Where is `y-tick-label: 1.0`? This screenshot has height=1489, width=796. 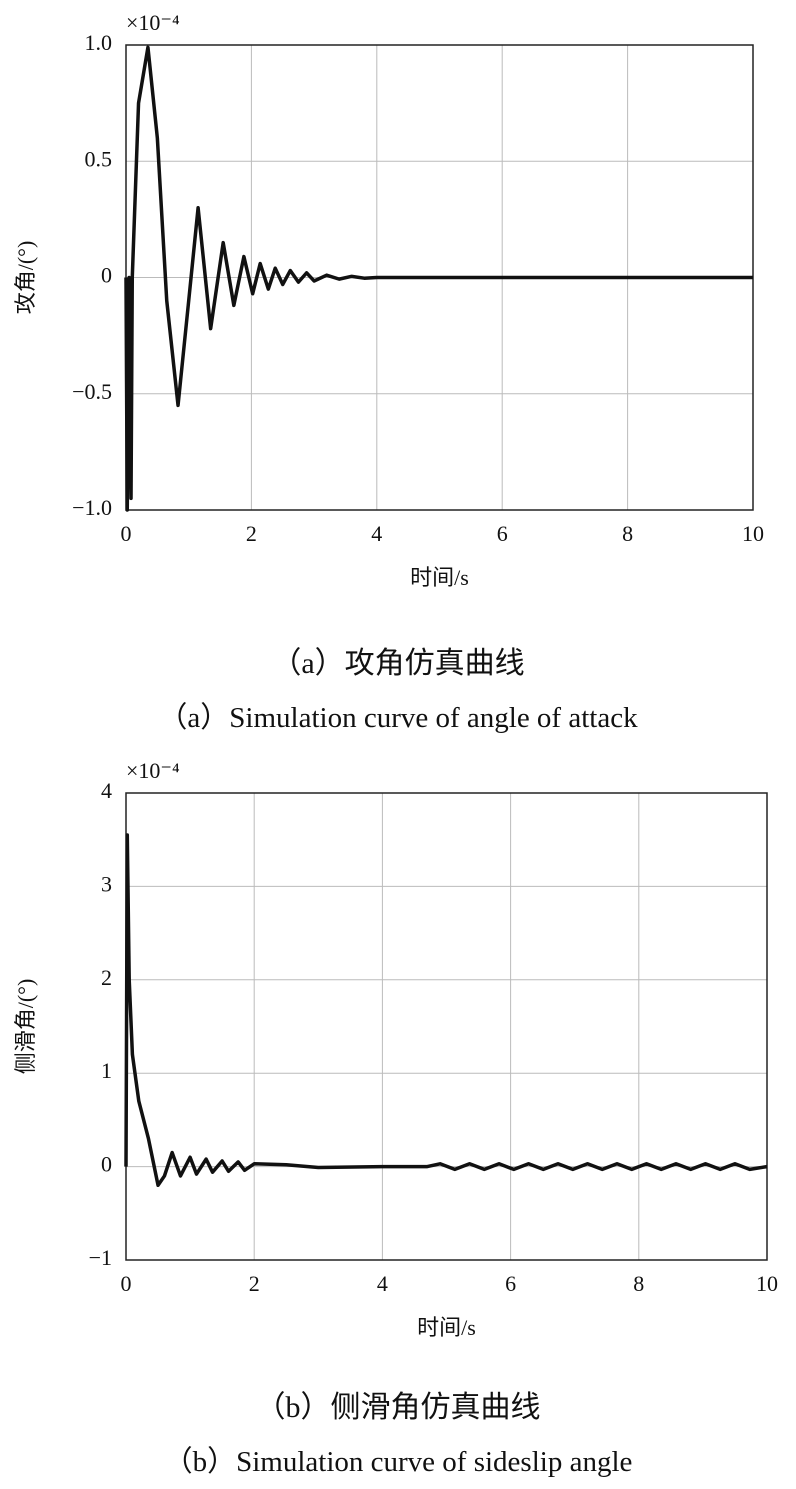
y-tick-label: 1.0 is located at coordinates (99, 42).